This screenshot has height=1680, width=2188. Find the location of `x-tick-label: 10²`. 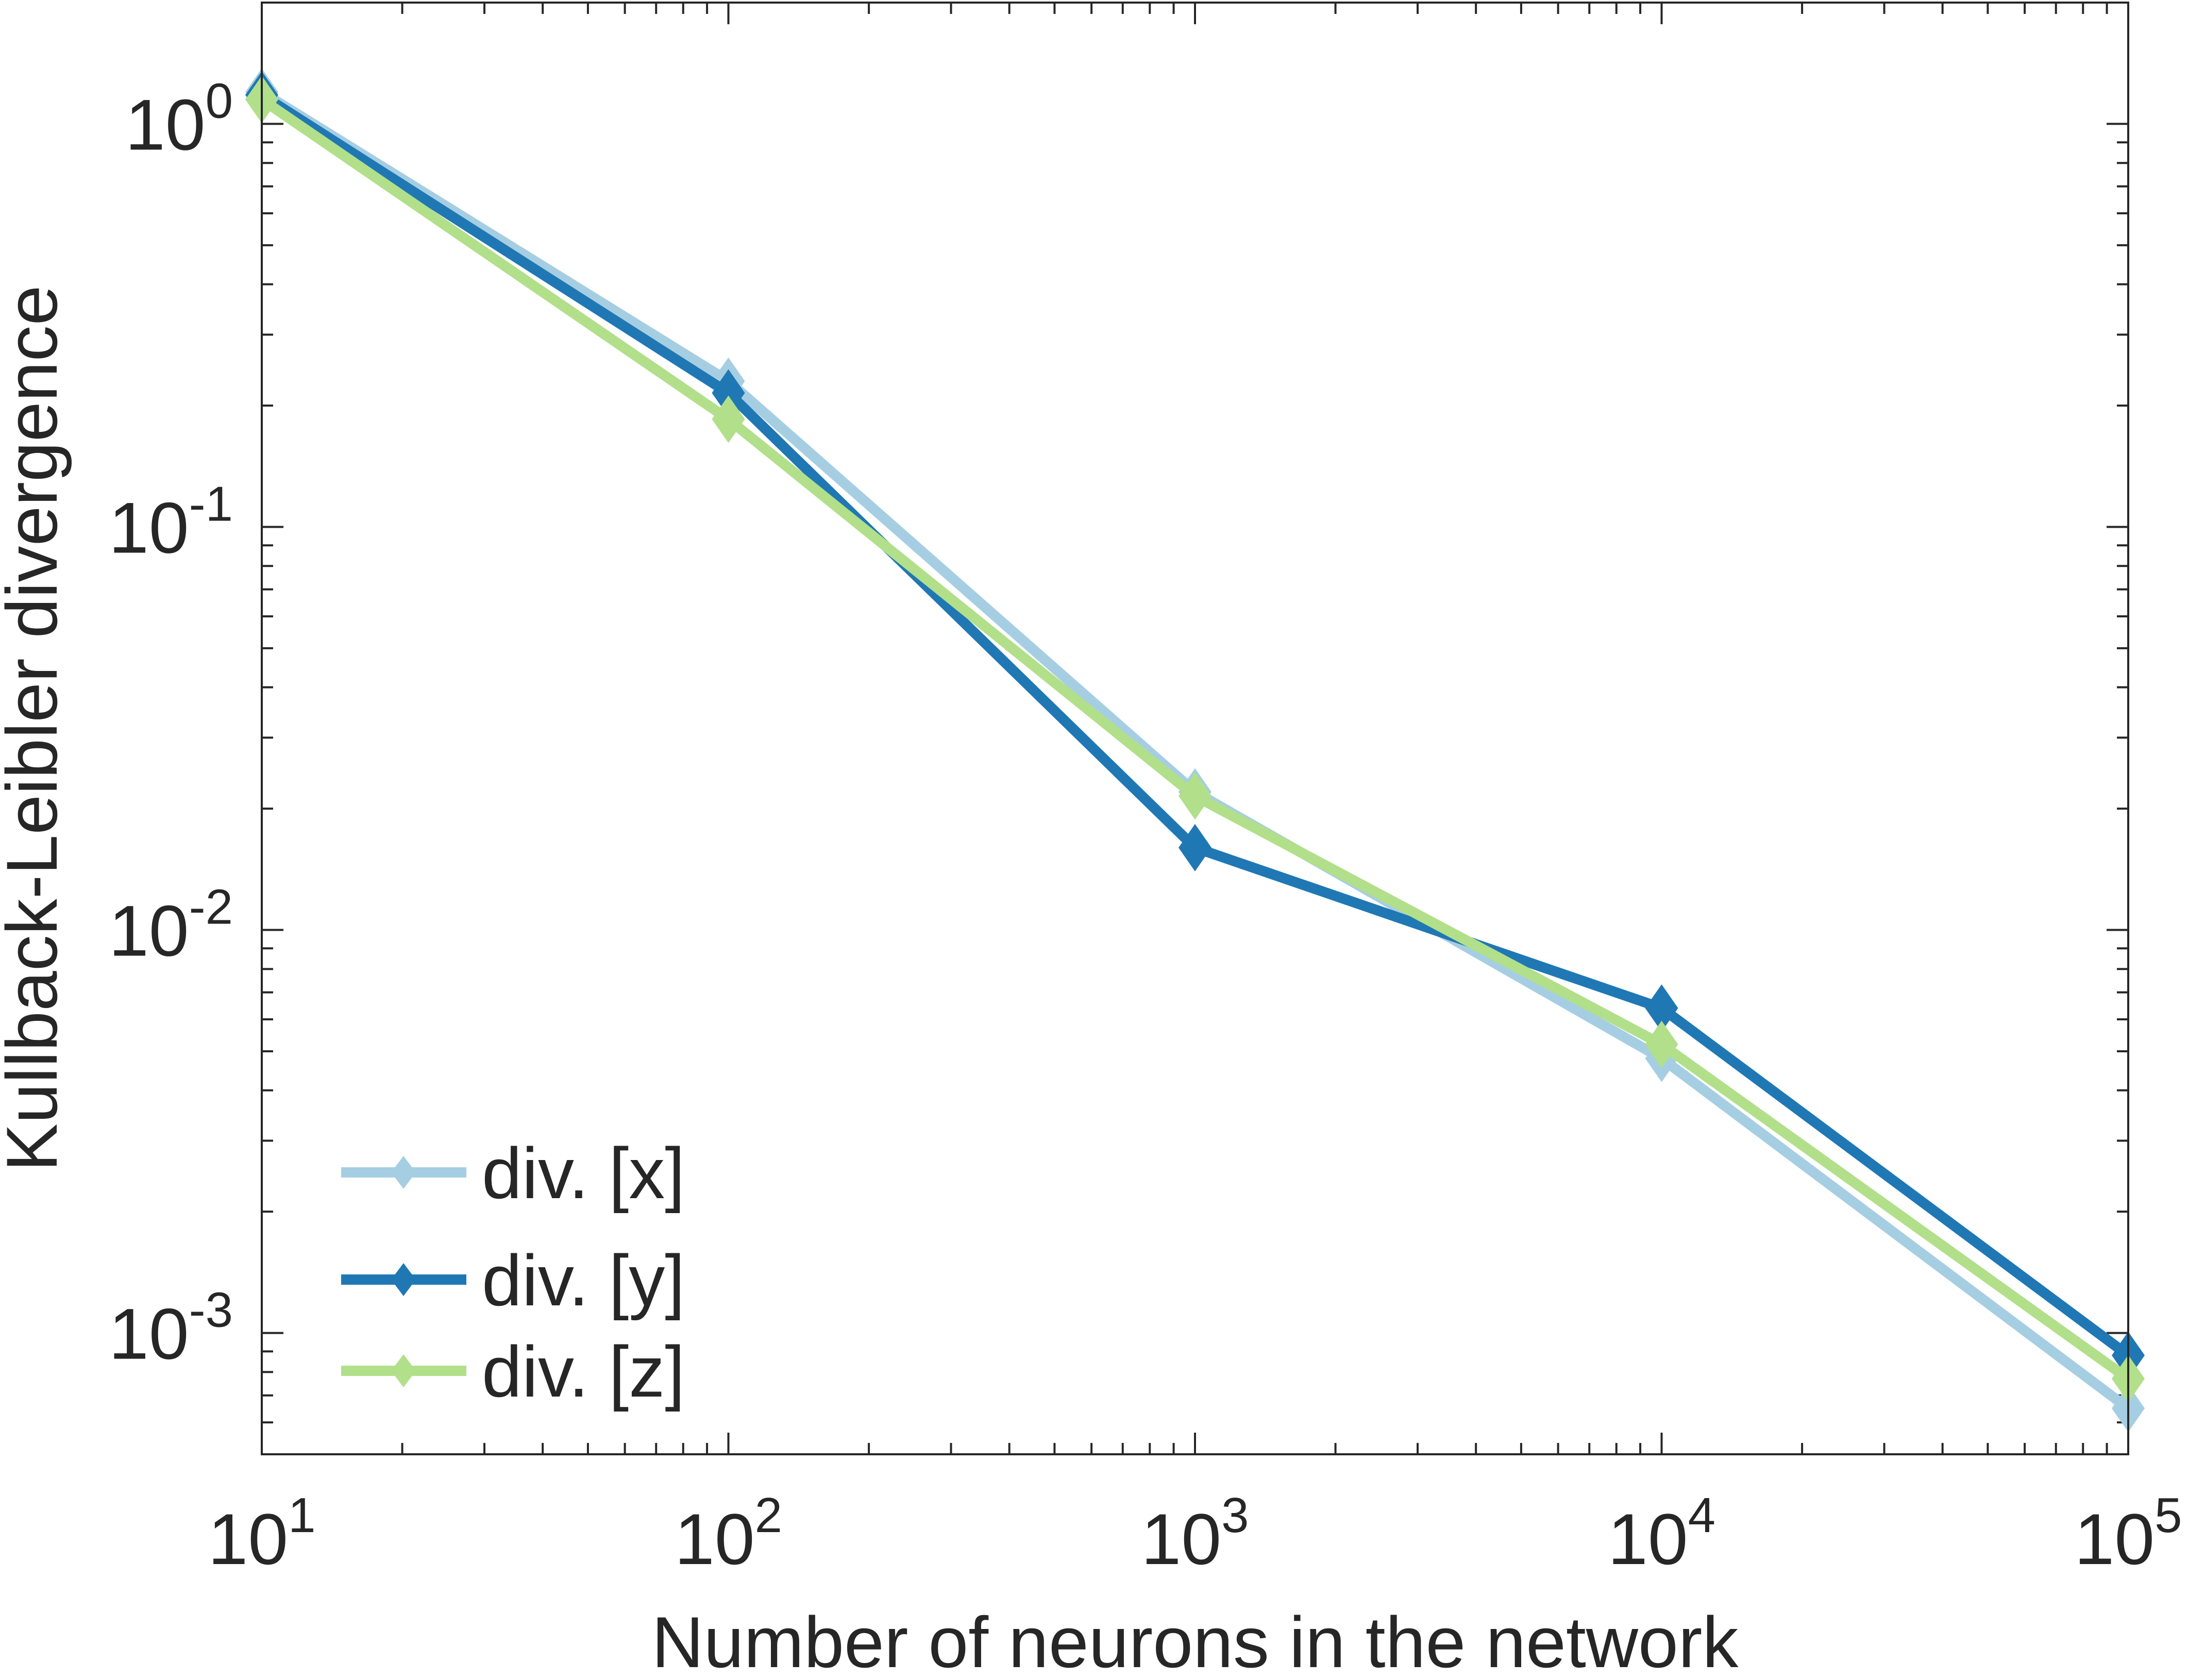

x-tick-label: 10² is located at coordinates (729, 1534).